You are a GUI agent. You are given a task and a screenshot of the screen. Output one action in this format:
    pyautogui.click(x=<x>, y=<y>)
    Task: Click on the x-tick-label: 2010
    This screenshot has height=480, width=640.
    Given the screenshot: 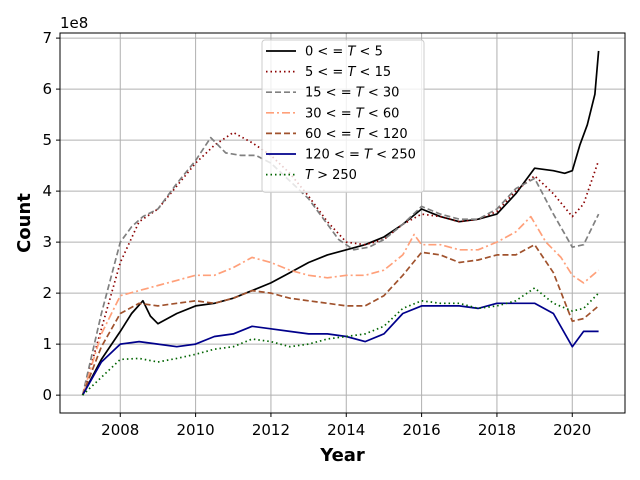 What is the action you would take?
    pyautogui.click(x=196, y=430)
    